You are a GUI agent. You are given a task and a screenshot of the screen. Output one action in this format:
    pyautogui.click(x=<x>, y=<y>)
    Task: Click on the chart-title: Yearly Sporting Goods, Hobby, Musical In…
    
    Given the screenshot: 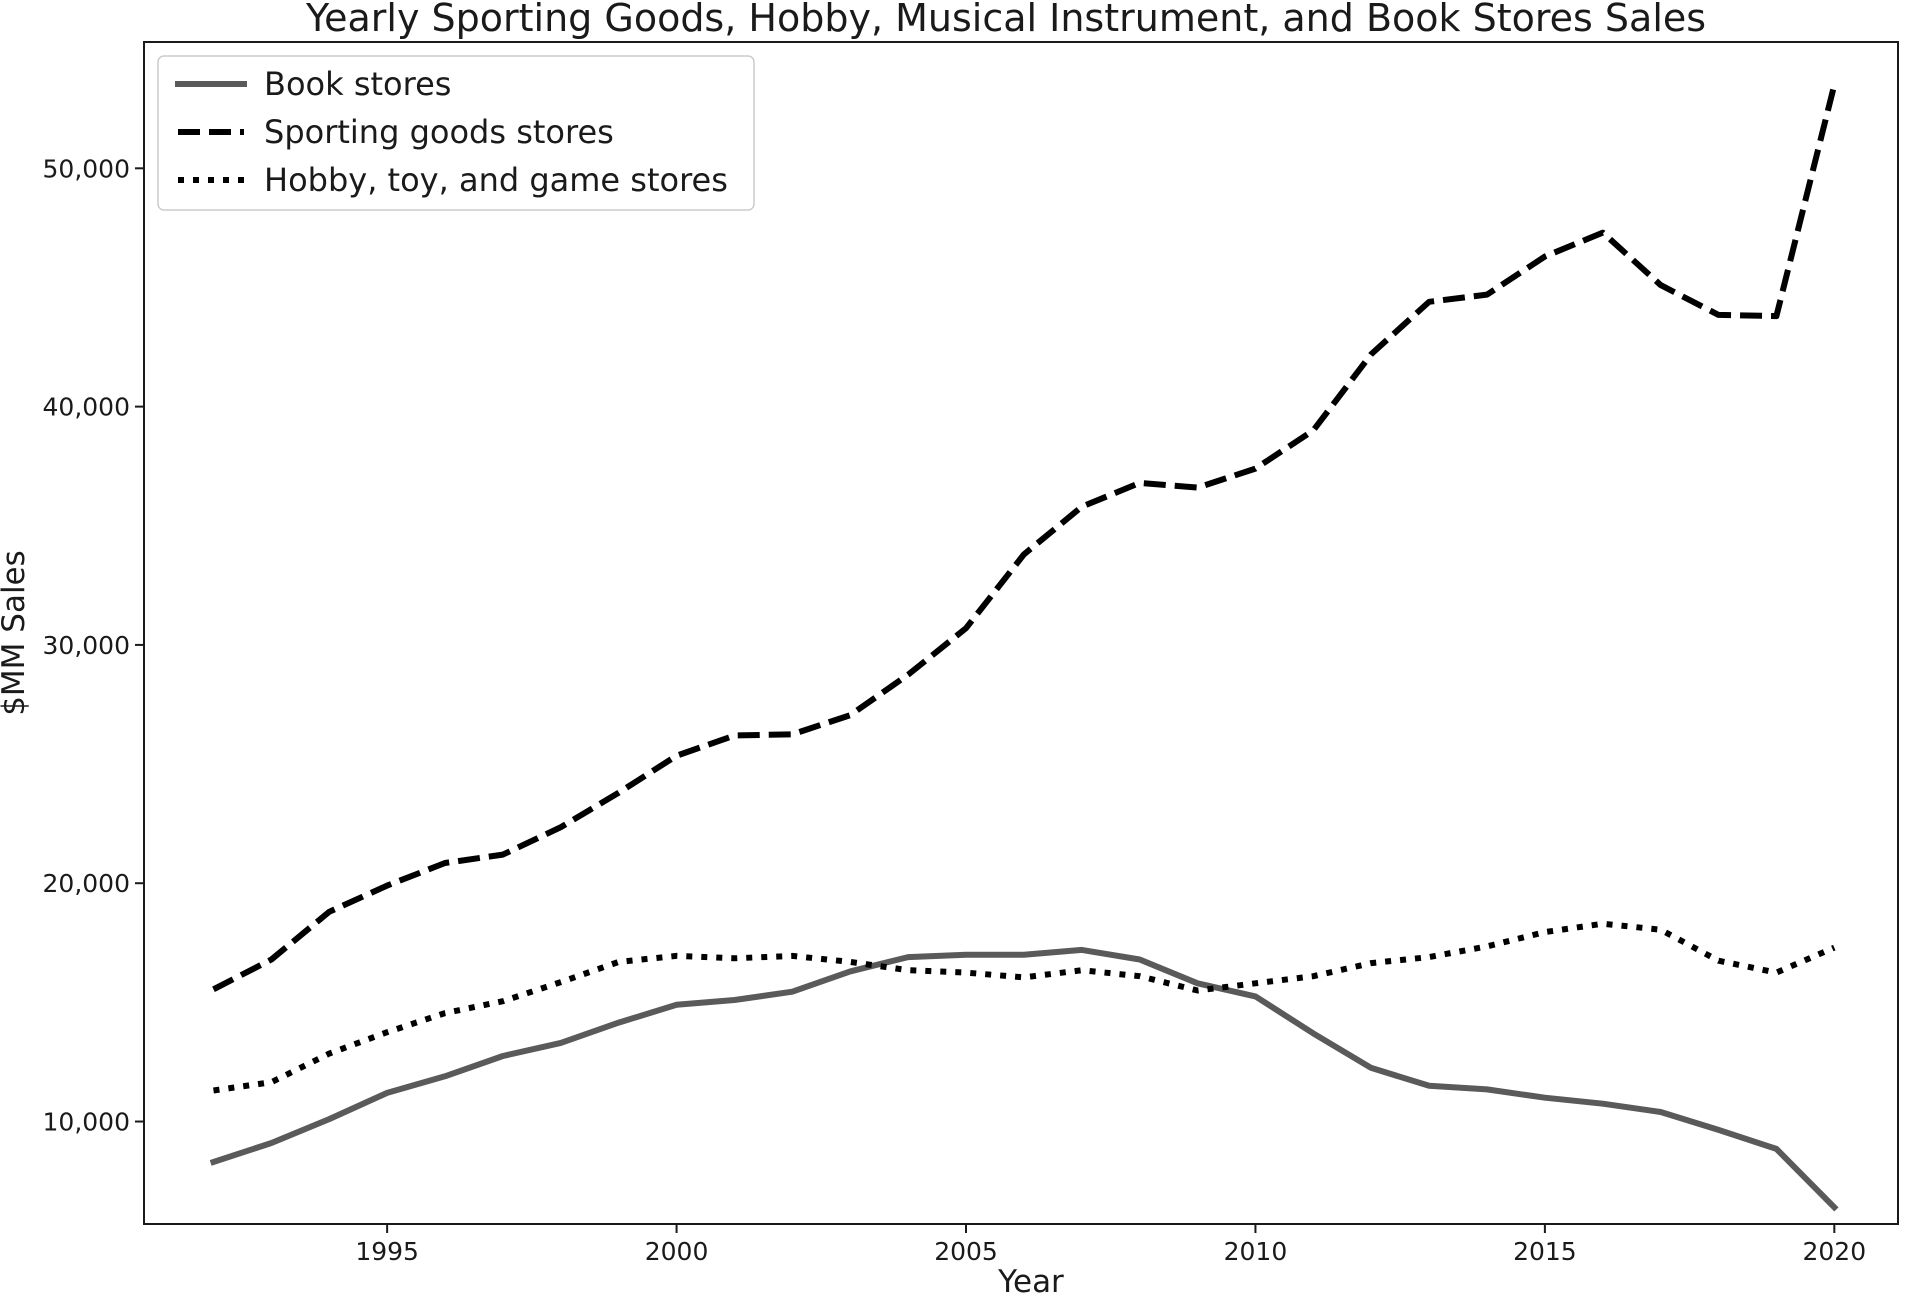 What is the action you would take?
    pyautogui.click(x=1005, y=20)
    